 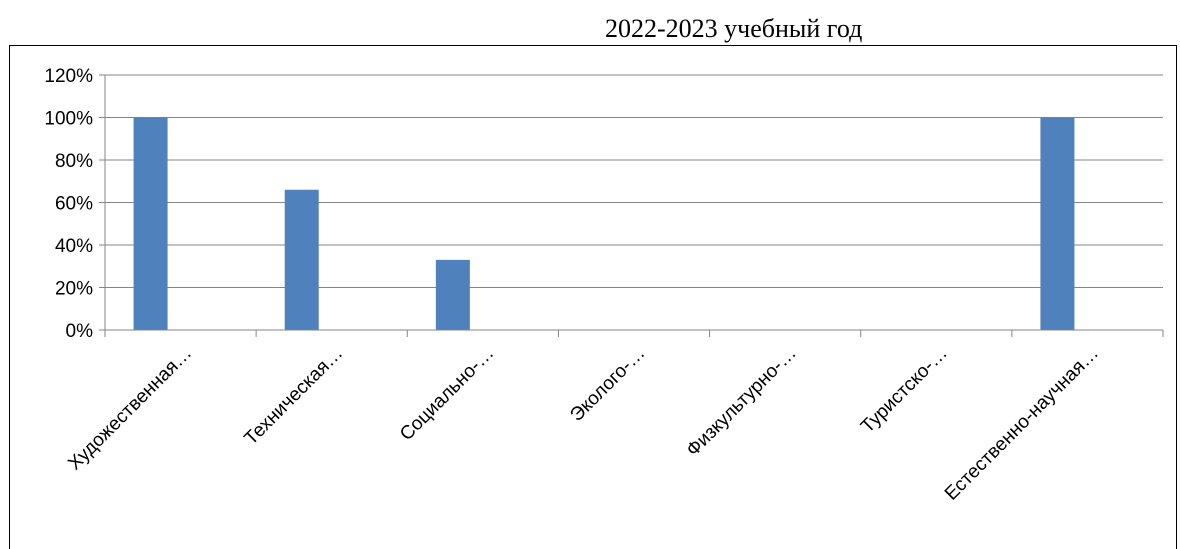 What do you see at coordinates (68, 119) in the screenshot?
I see `y-tick-label: 100%` at bounding box center [68, 119].